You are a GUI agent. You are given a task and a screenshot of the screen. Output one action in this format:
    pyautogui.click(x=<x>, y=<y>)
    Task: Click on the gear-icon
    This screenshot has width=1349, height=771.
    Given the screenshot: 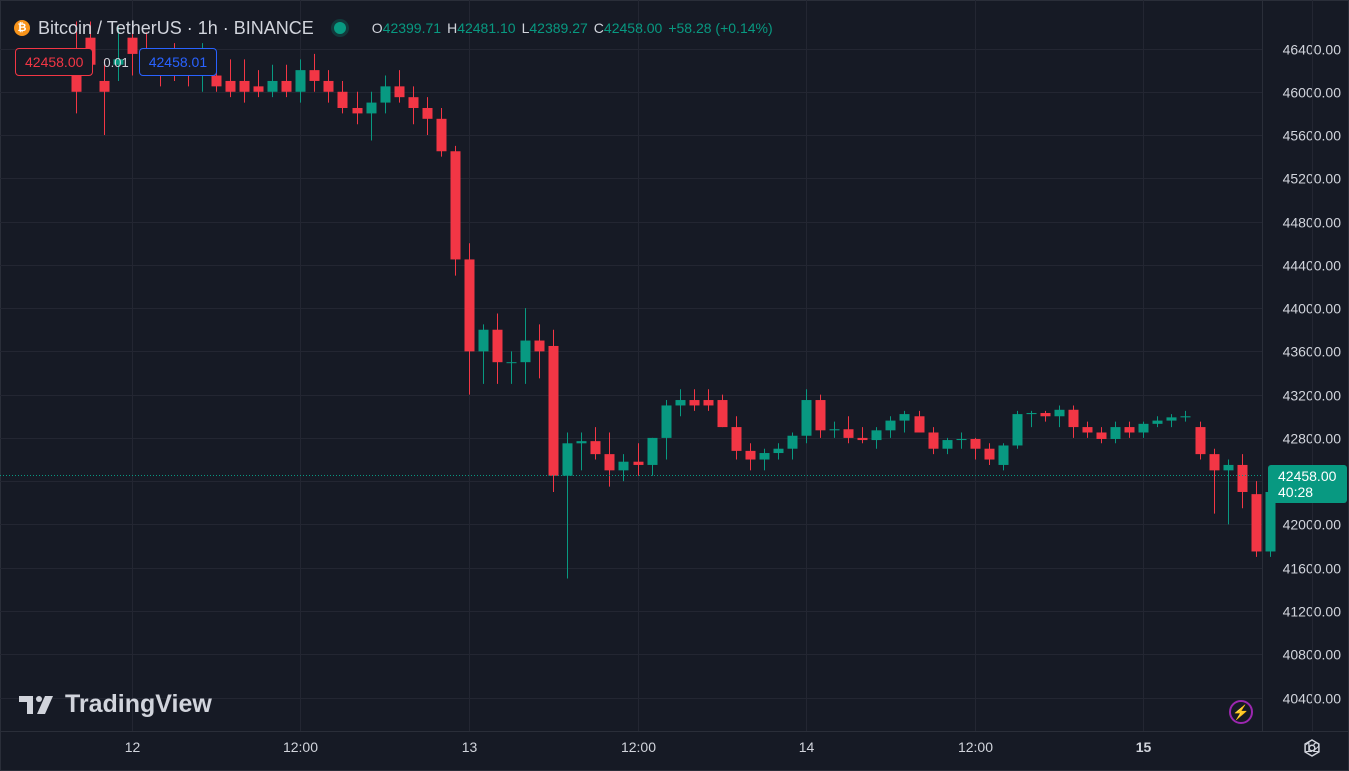 What is the action you would take?
    pyautogui.click(x=1312, y=748)
    